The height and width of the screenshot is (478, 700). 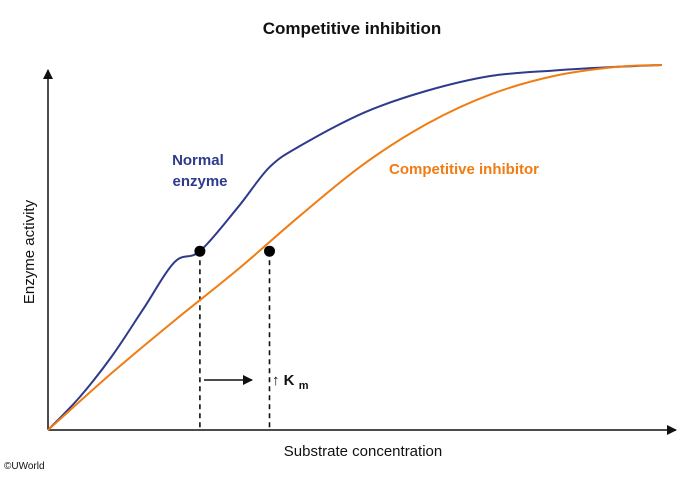 I want to click on km-annotation: ↑ K m, so click(x=290, y=382).